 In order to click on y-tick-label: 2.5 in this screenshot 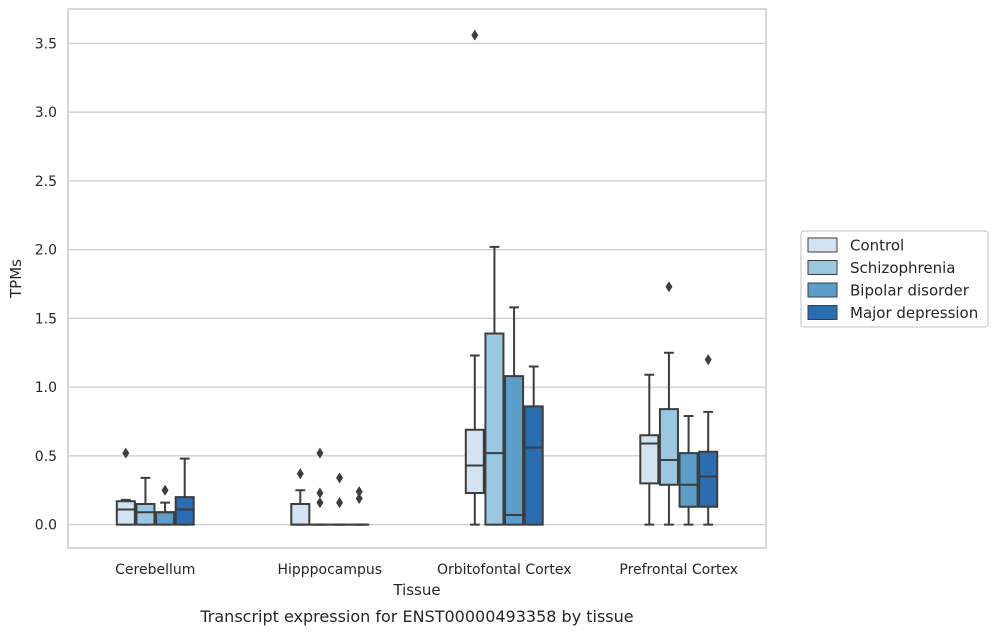, I will do `click(46, 182)`.